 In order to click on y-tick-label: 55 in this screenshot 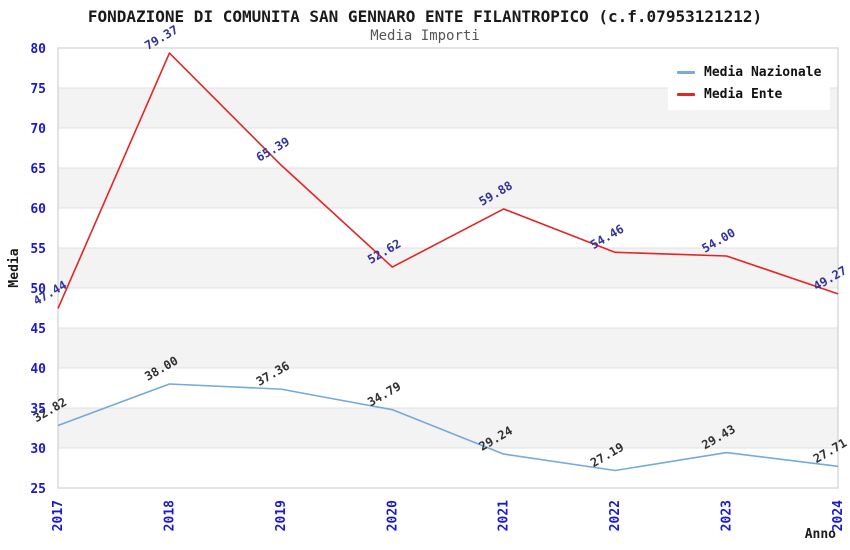, I will do `click(38, 249)`.